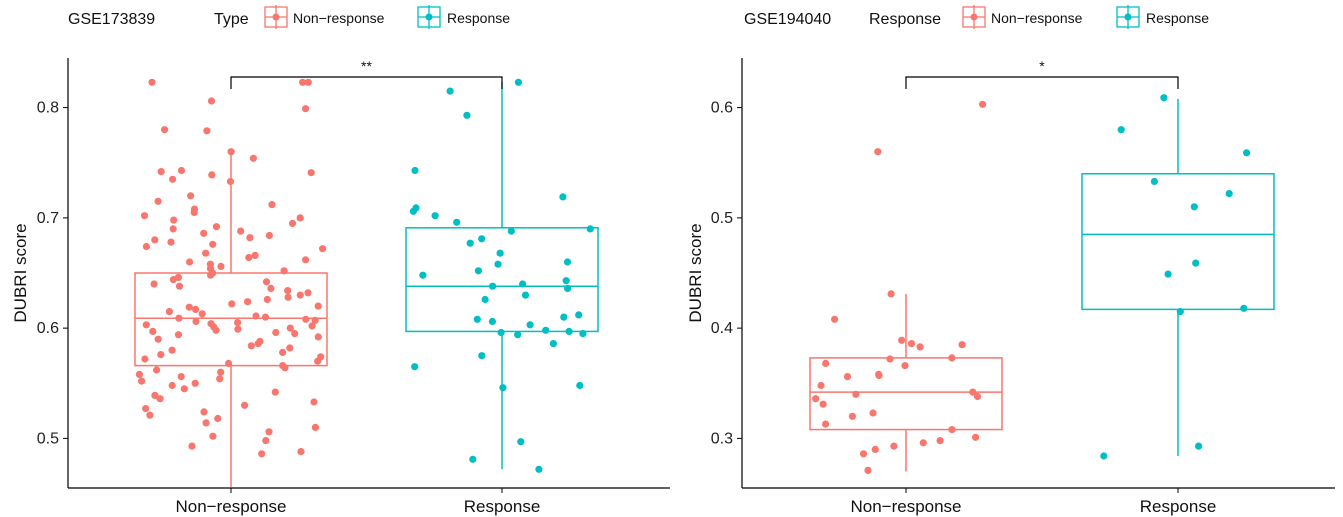  I want to click on legend-key-nonresponse, so click(974, 17).